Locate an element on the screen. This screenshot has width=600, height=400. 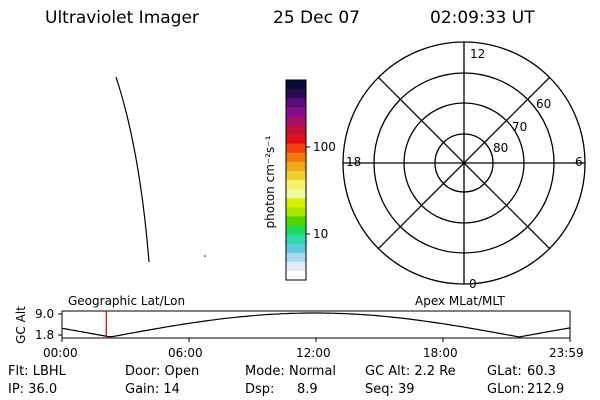
status-dsp-value: 8.9 is located at coordinates (307, 389).